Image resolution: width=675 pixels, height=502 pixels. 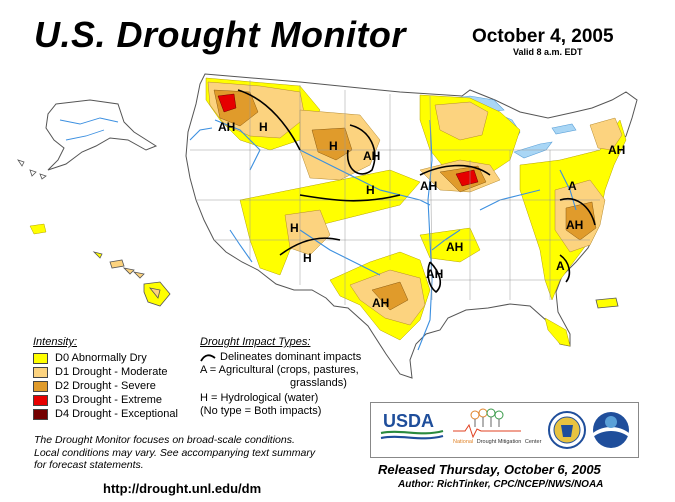 I want to click on lake-ontario, so click(x=564, y=129).